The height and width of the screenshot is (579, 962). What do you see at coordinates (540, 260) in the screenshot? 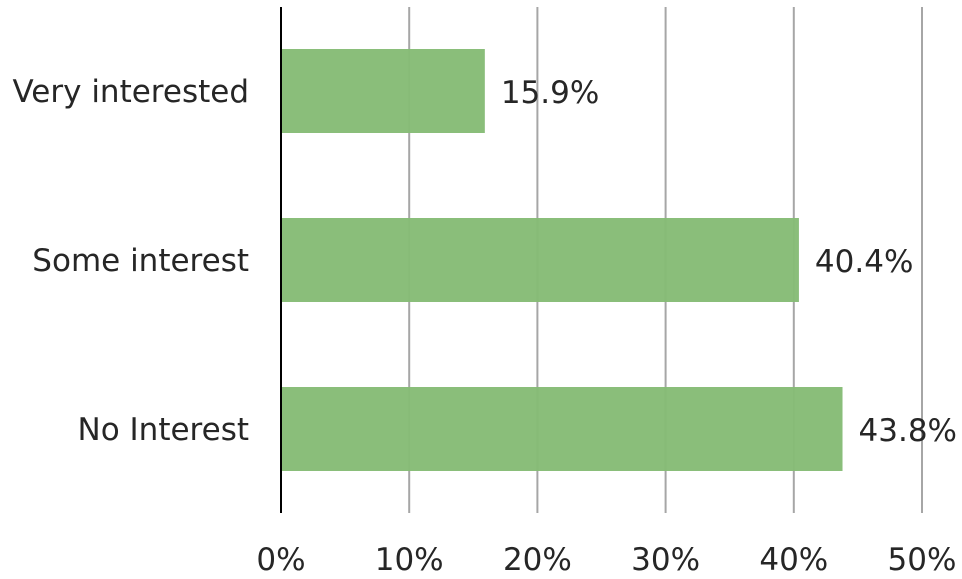
I see `bar-some-interest` at bounding box center [540, 260].